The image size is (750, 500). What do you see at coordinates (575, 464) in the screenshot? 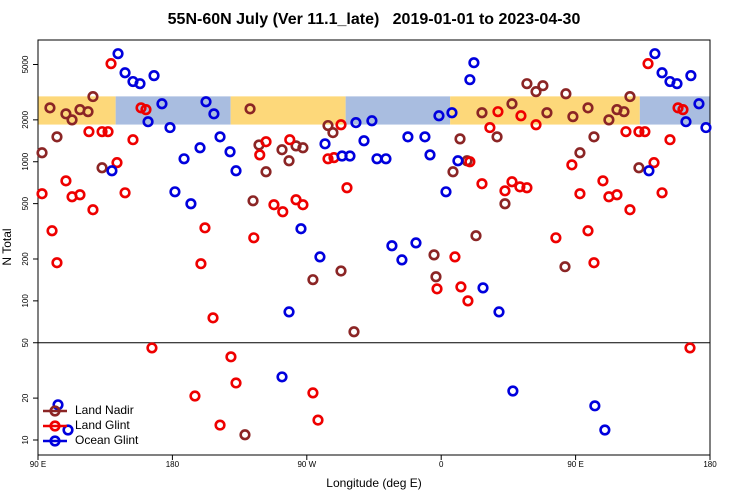
I see `x-tick-label: 90 E` at bounding box center [575, 464].